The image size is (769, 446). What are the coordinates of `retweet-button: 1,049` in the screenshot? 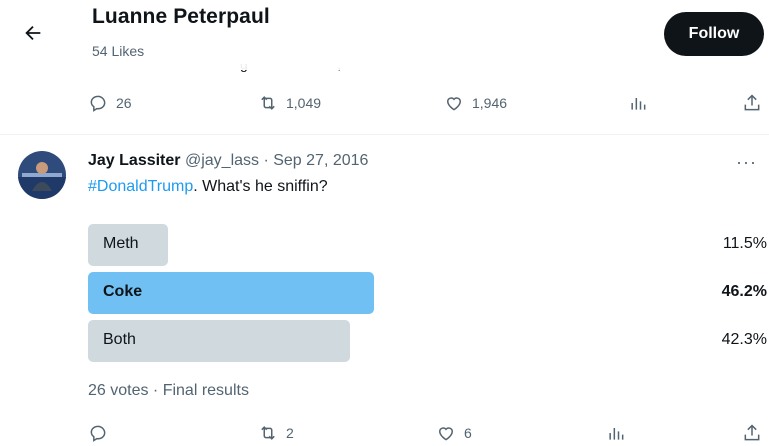 It's located at (289, 103).